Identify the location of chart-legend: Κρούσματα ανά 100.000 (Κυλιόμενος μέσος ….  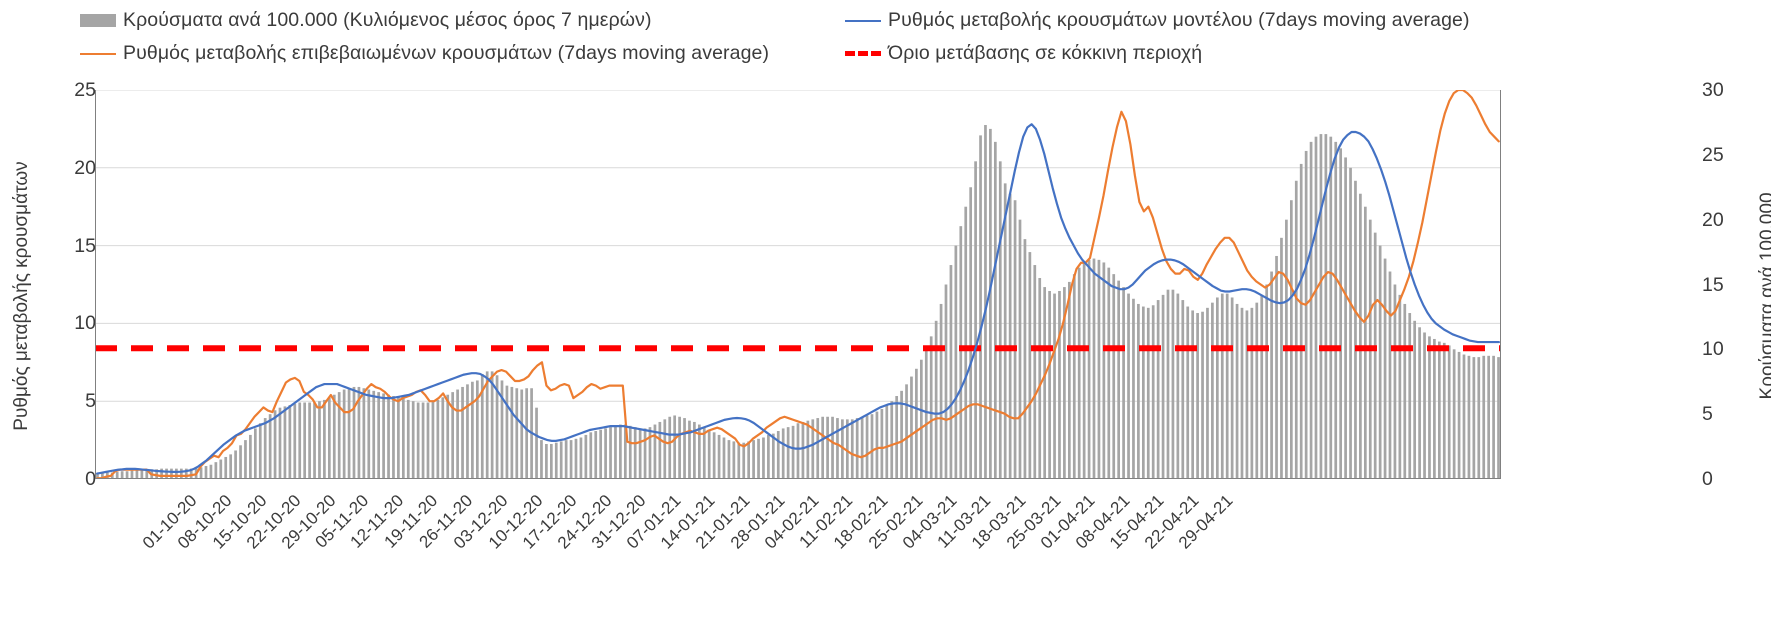
(885, 35).